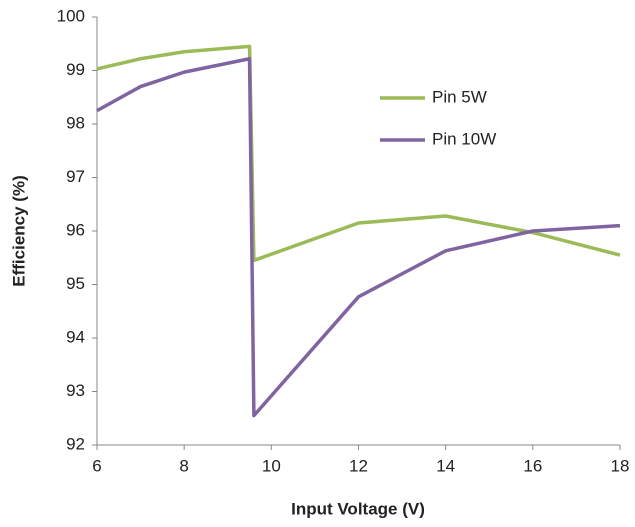 Image resolution: width=635 pixels, height=527 pixels. What do you see at coordinates (358, 465) in the screenshot?
I see `x-tick-label: 12` at bounding box center [358, 465].